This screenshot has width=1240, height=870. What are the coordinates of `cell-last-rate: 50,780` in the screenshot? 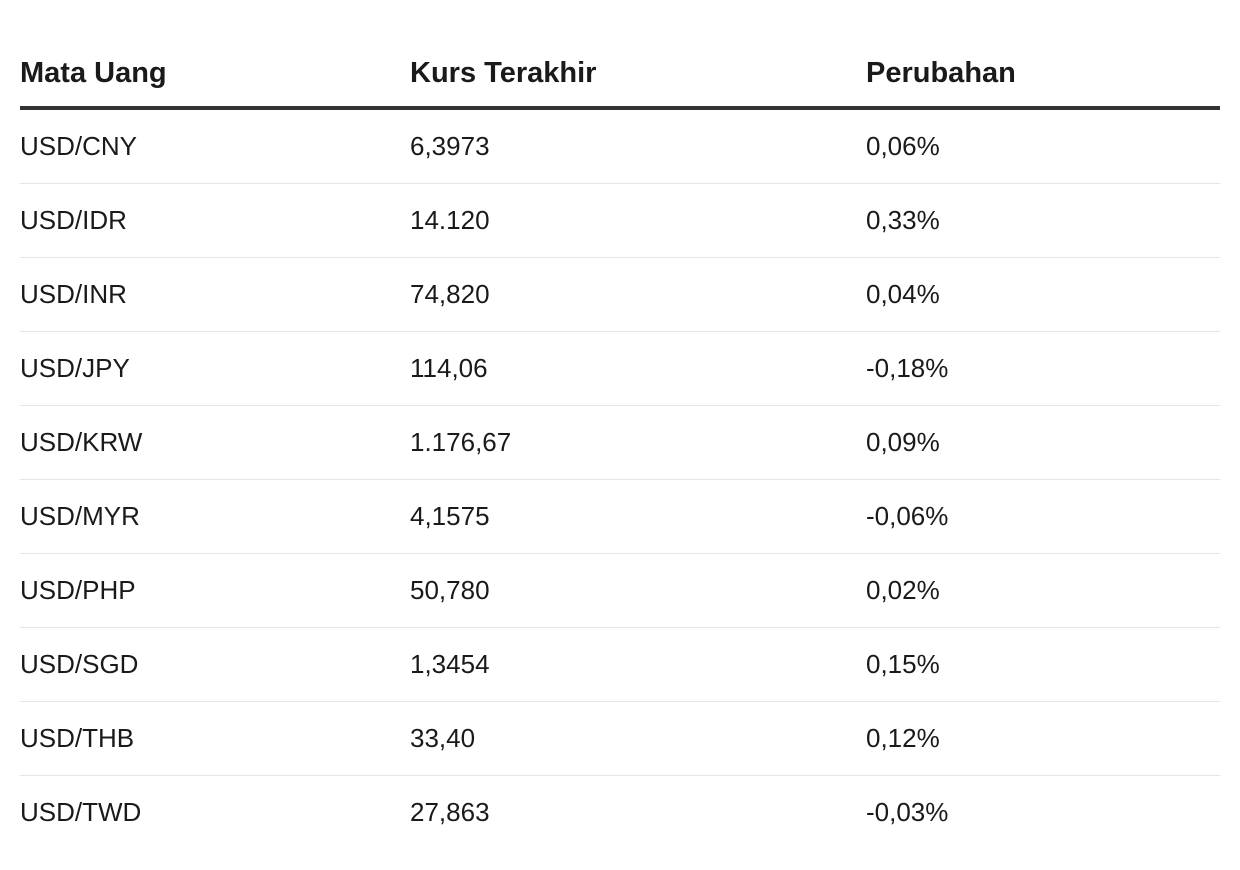 It's located at (638, 590).